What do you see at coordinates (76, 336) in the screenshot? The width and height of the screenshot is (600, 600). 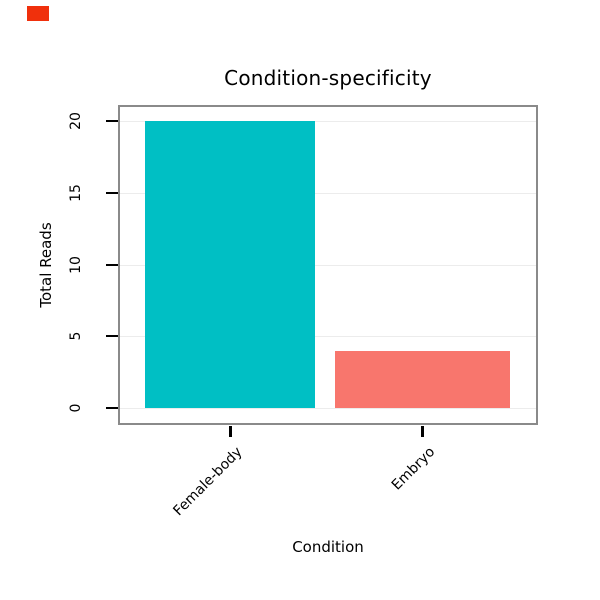 I see `y-tick-label: 5` at bounding box center [76, 336].